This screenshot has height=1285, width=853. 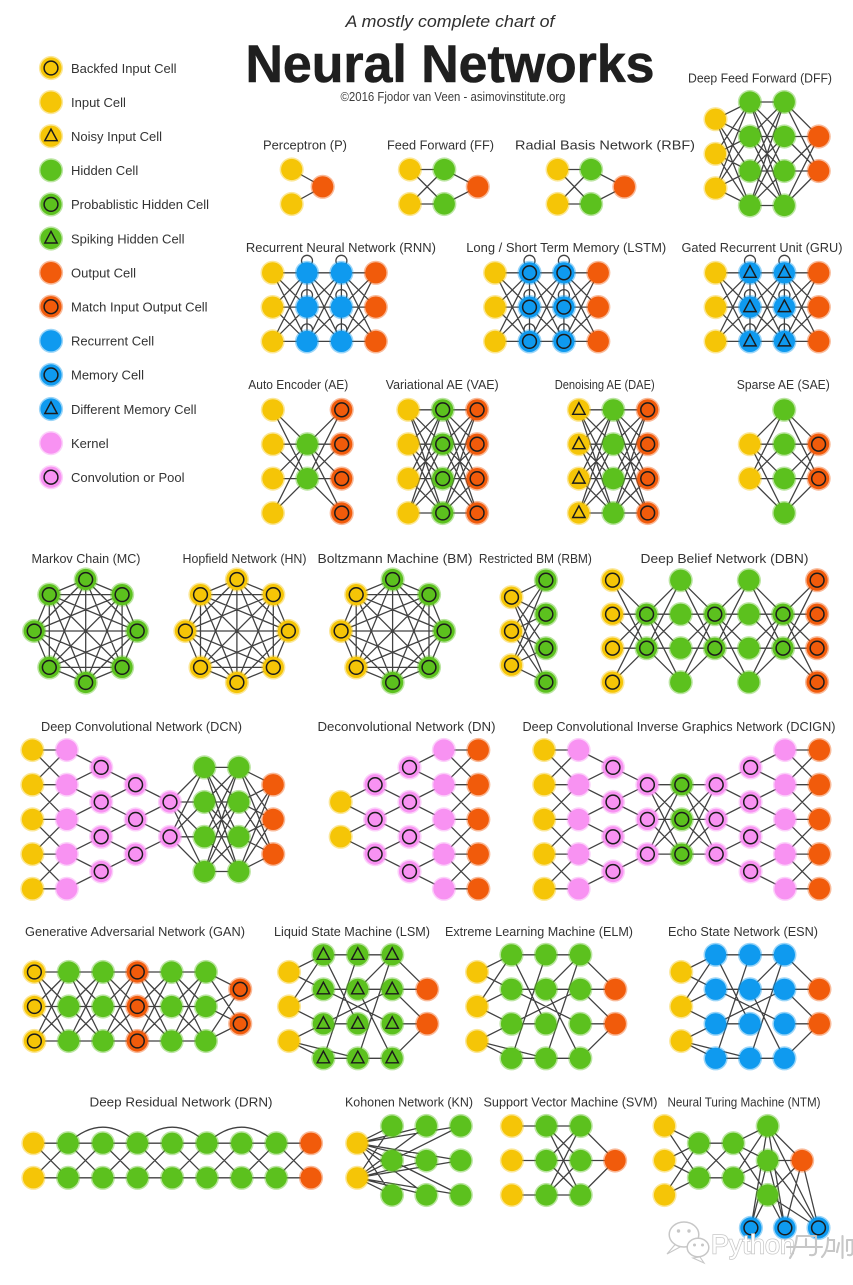 I want to click on svg-text: Neural Turing Machine (NTM), so click(x=744, y=1102).